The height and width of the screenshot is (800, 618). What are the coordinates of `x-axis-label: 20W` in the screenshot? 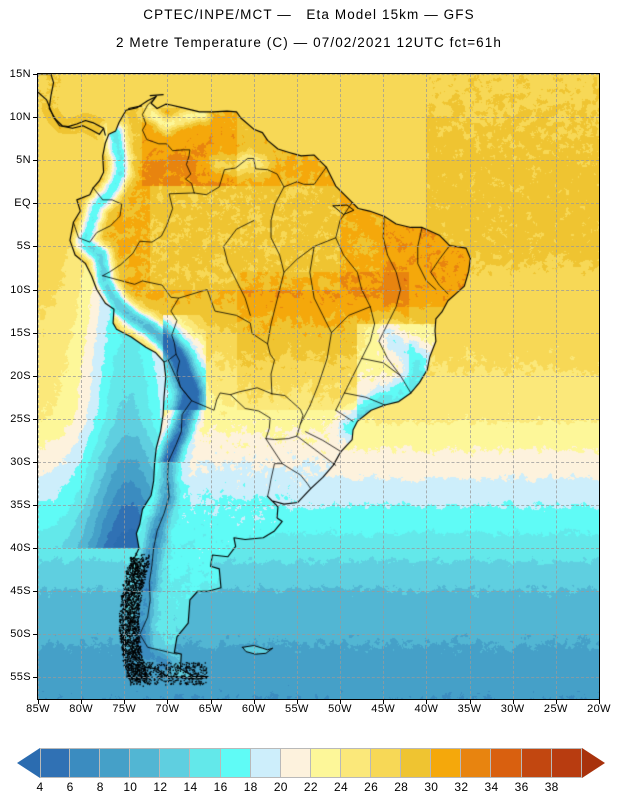 It's located at (599, 709).